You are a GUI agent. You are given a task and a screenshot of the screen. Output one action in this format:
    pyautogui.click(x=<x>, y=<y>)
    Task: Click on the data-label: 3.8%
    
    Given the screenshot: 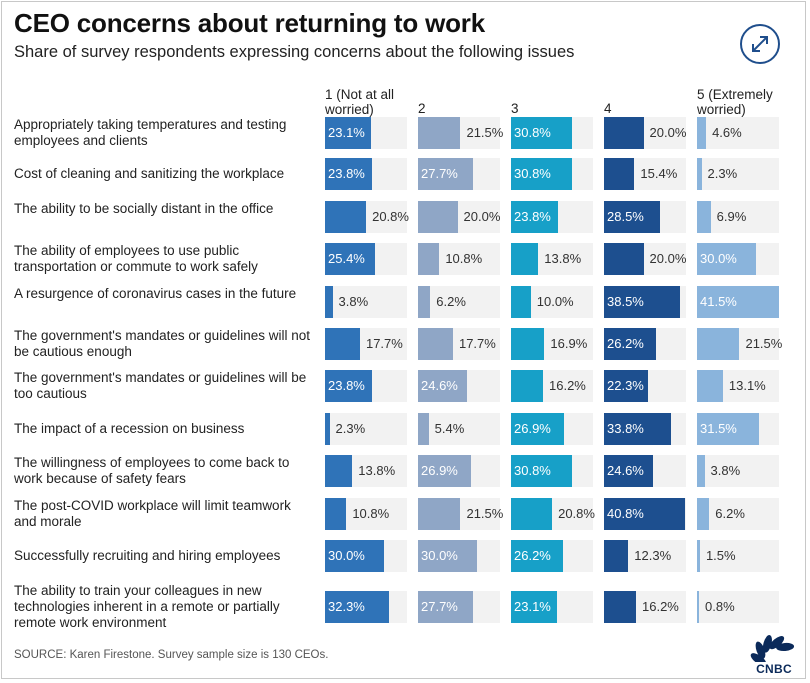 What is the action you would take?
    pyautogui.click(x=353, y=301)
    